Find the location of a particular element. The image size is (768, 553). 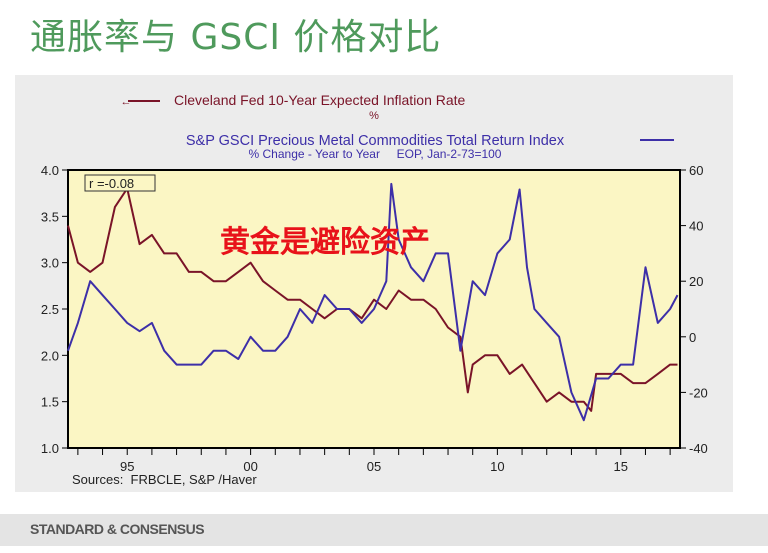

x-tick-label: 10 is located at coordinates (497, 466).